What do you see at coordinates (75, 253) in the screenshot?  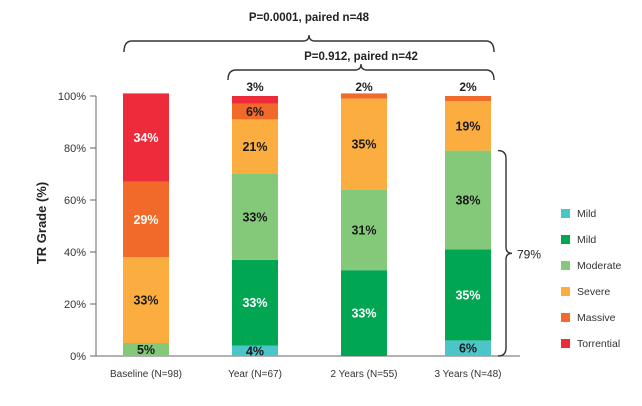 I see `y-tick-label: 40%` at bounding box center [75, 253].